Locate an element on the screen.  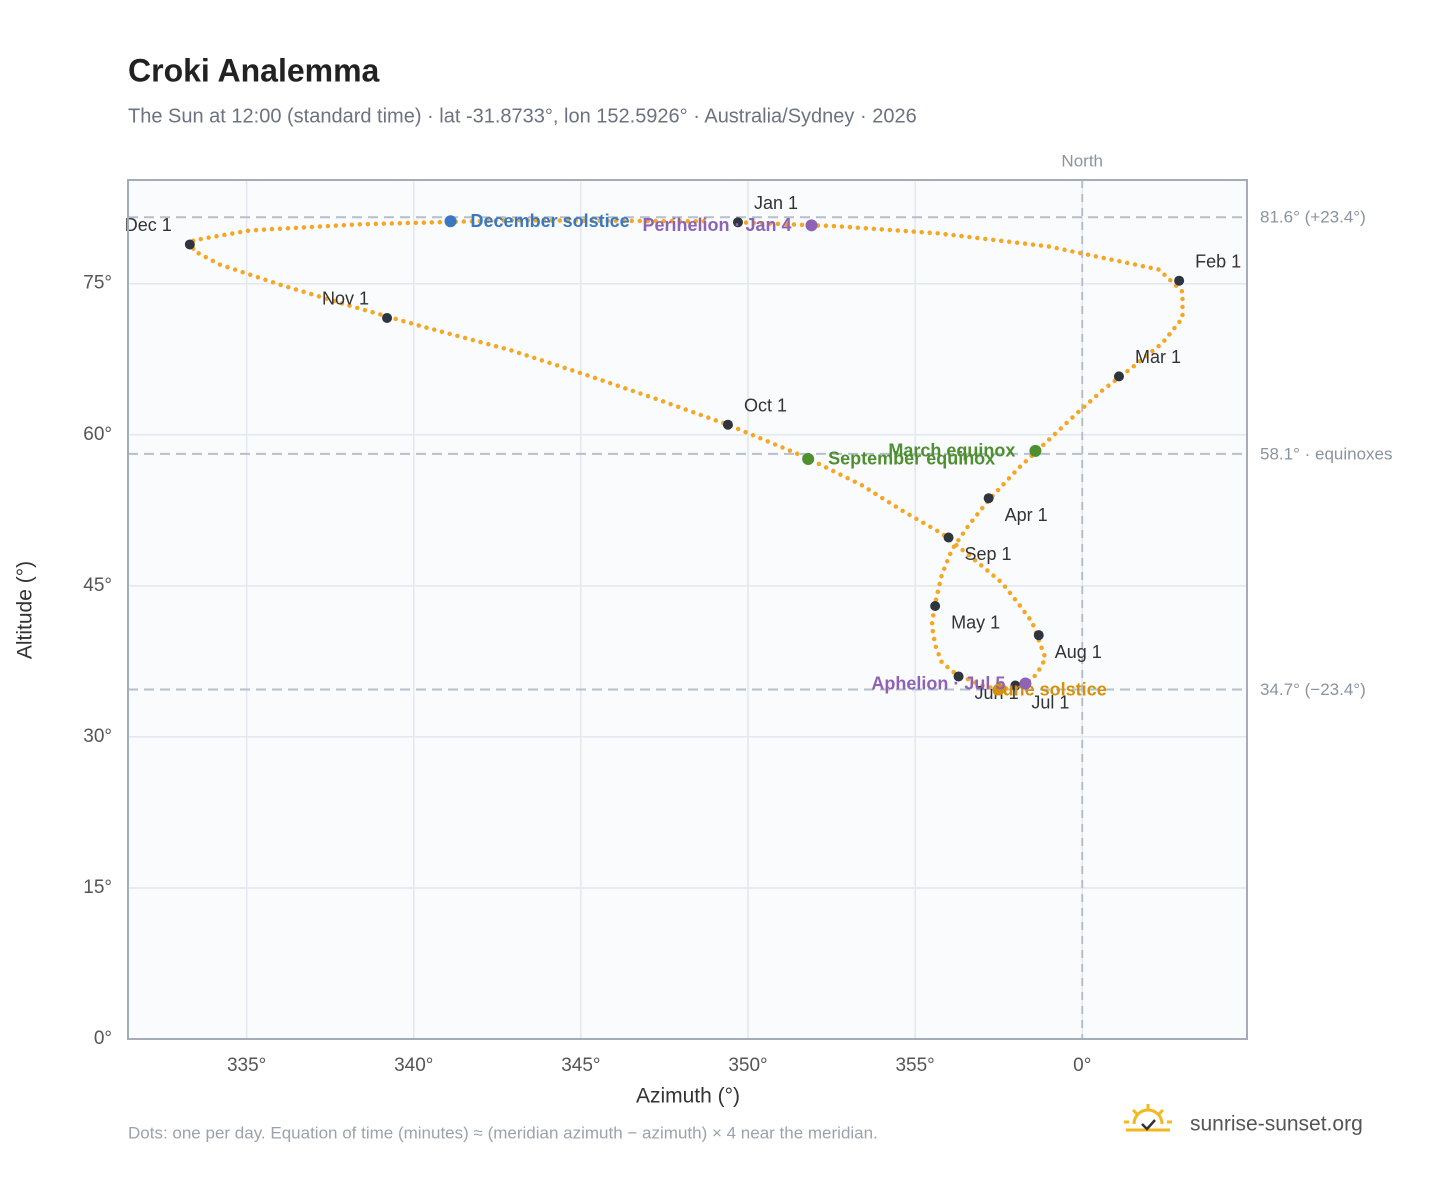
reference-label: 58.1° · equinoxes is located at coordinates (1326, 453).